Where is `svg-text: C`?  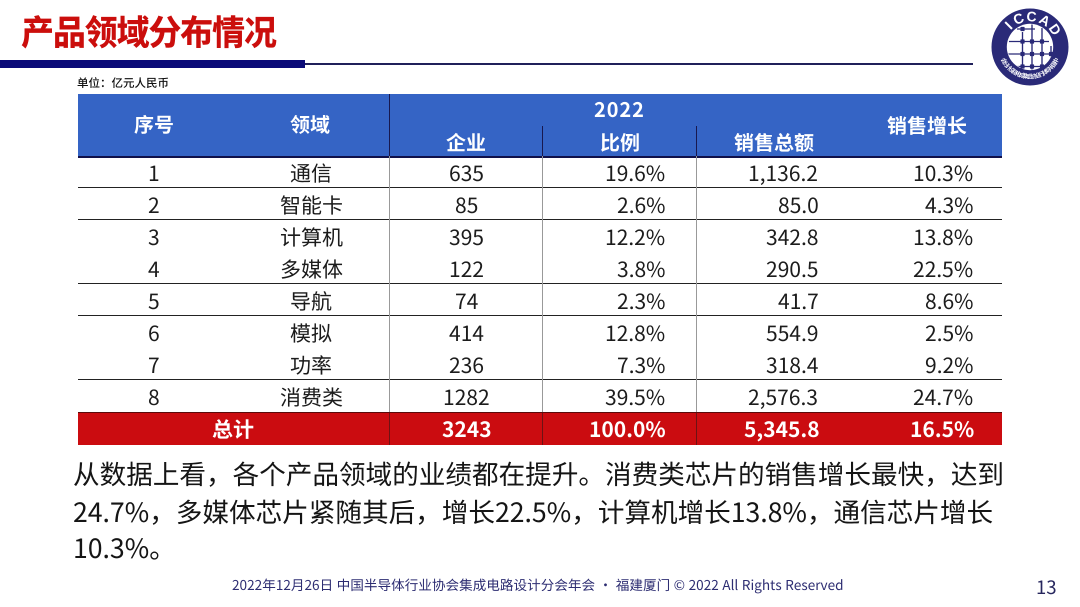
svg-text: C is located at coordinates (1031, 16).